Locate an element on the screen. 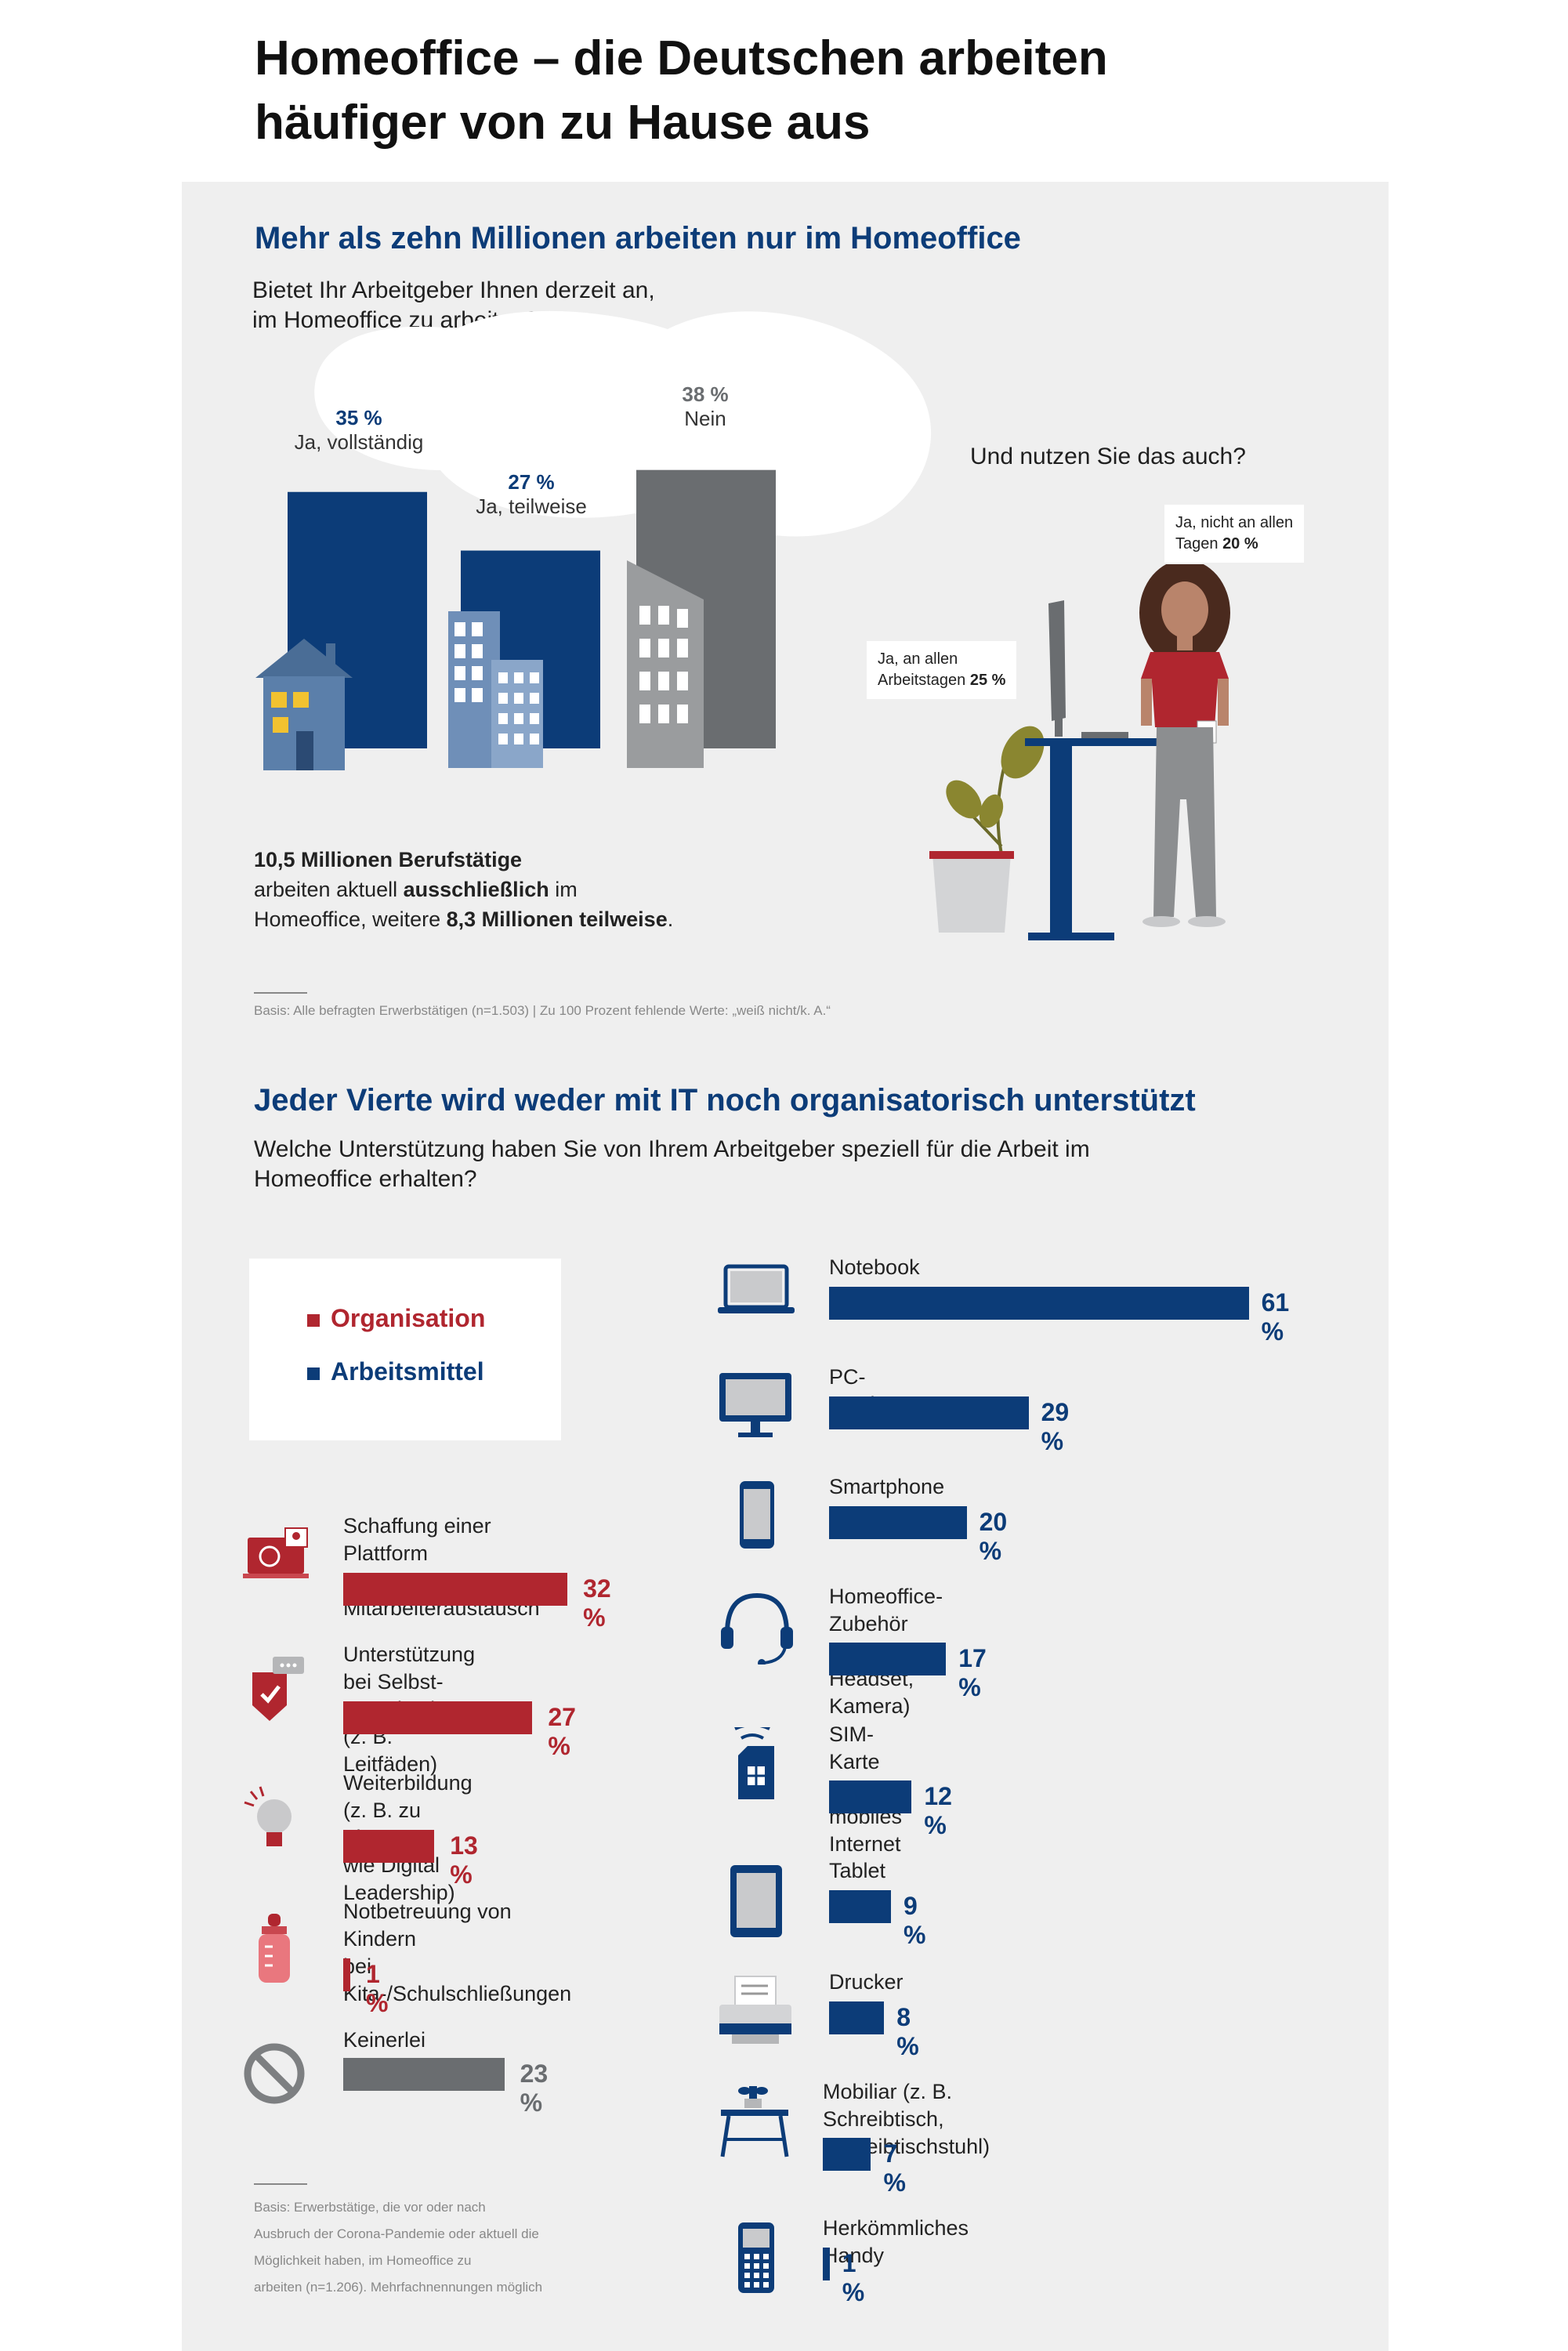  arbeitsmittel-bar-value: 20 % is located at coordinates (994, 1536).